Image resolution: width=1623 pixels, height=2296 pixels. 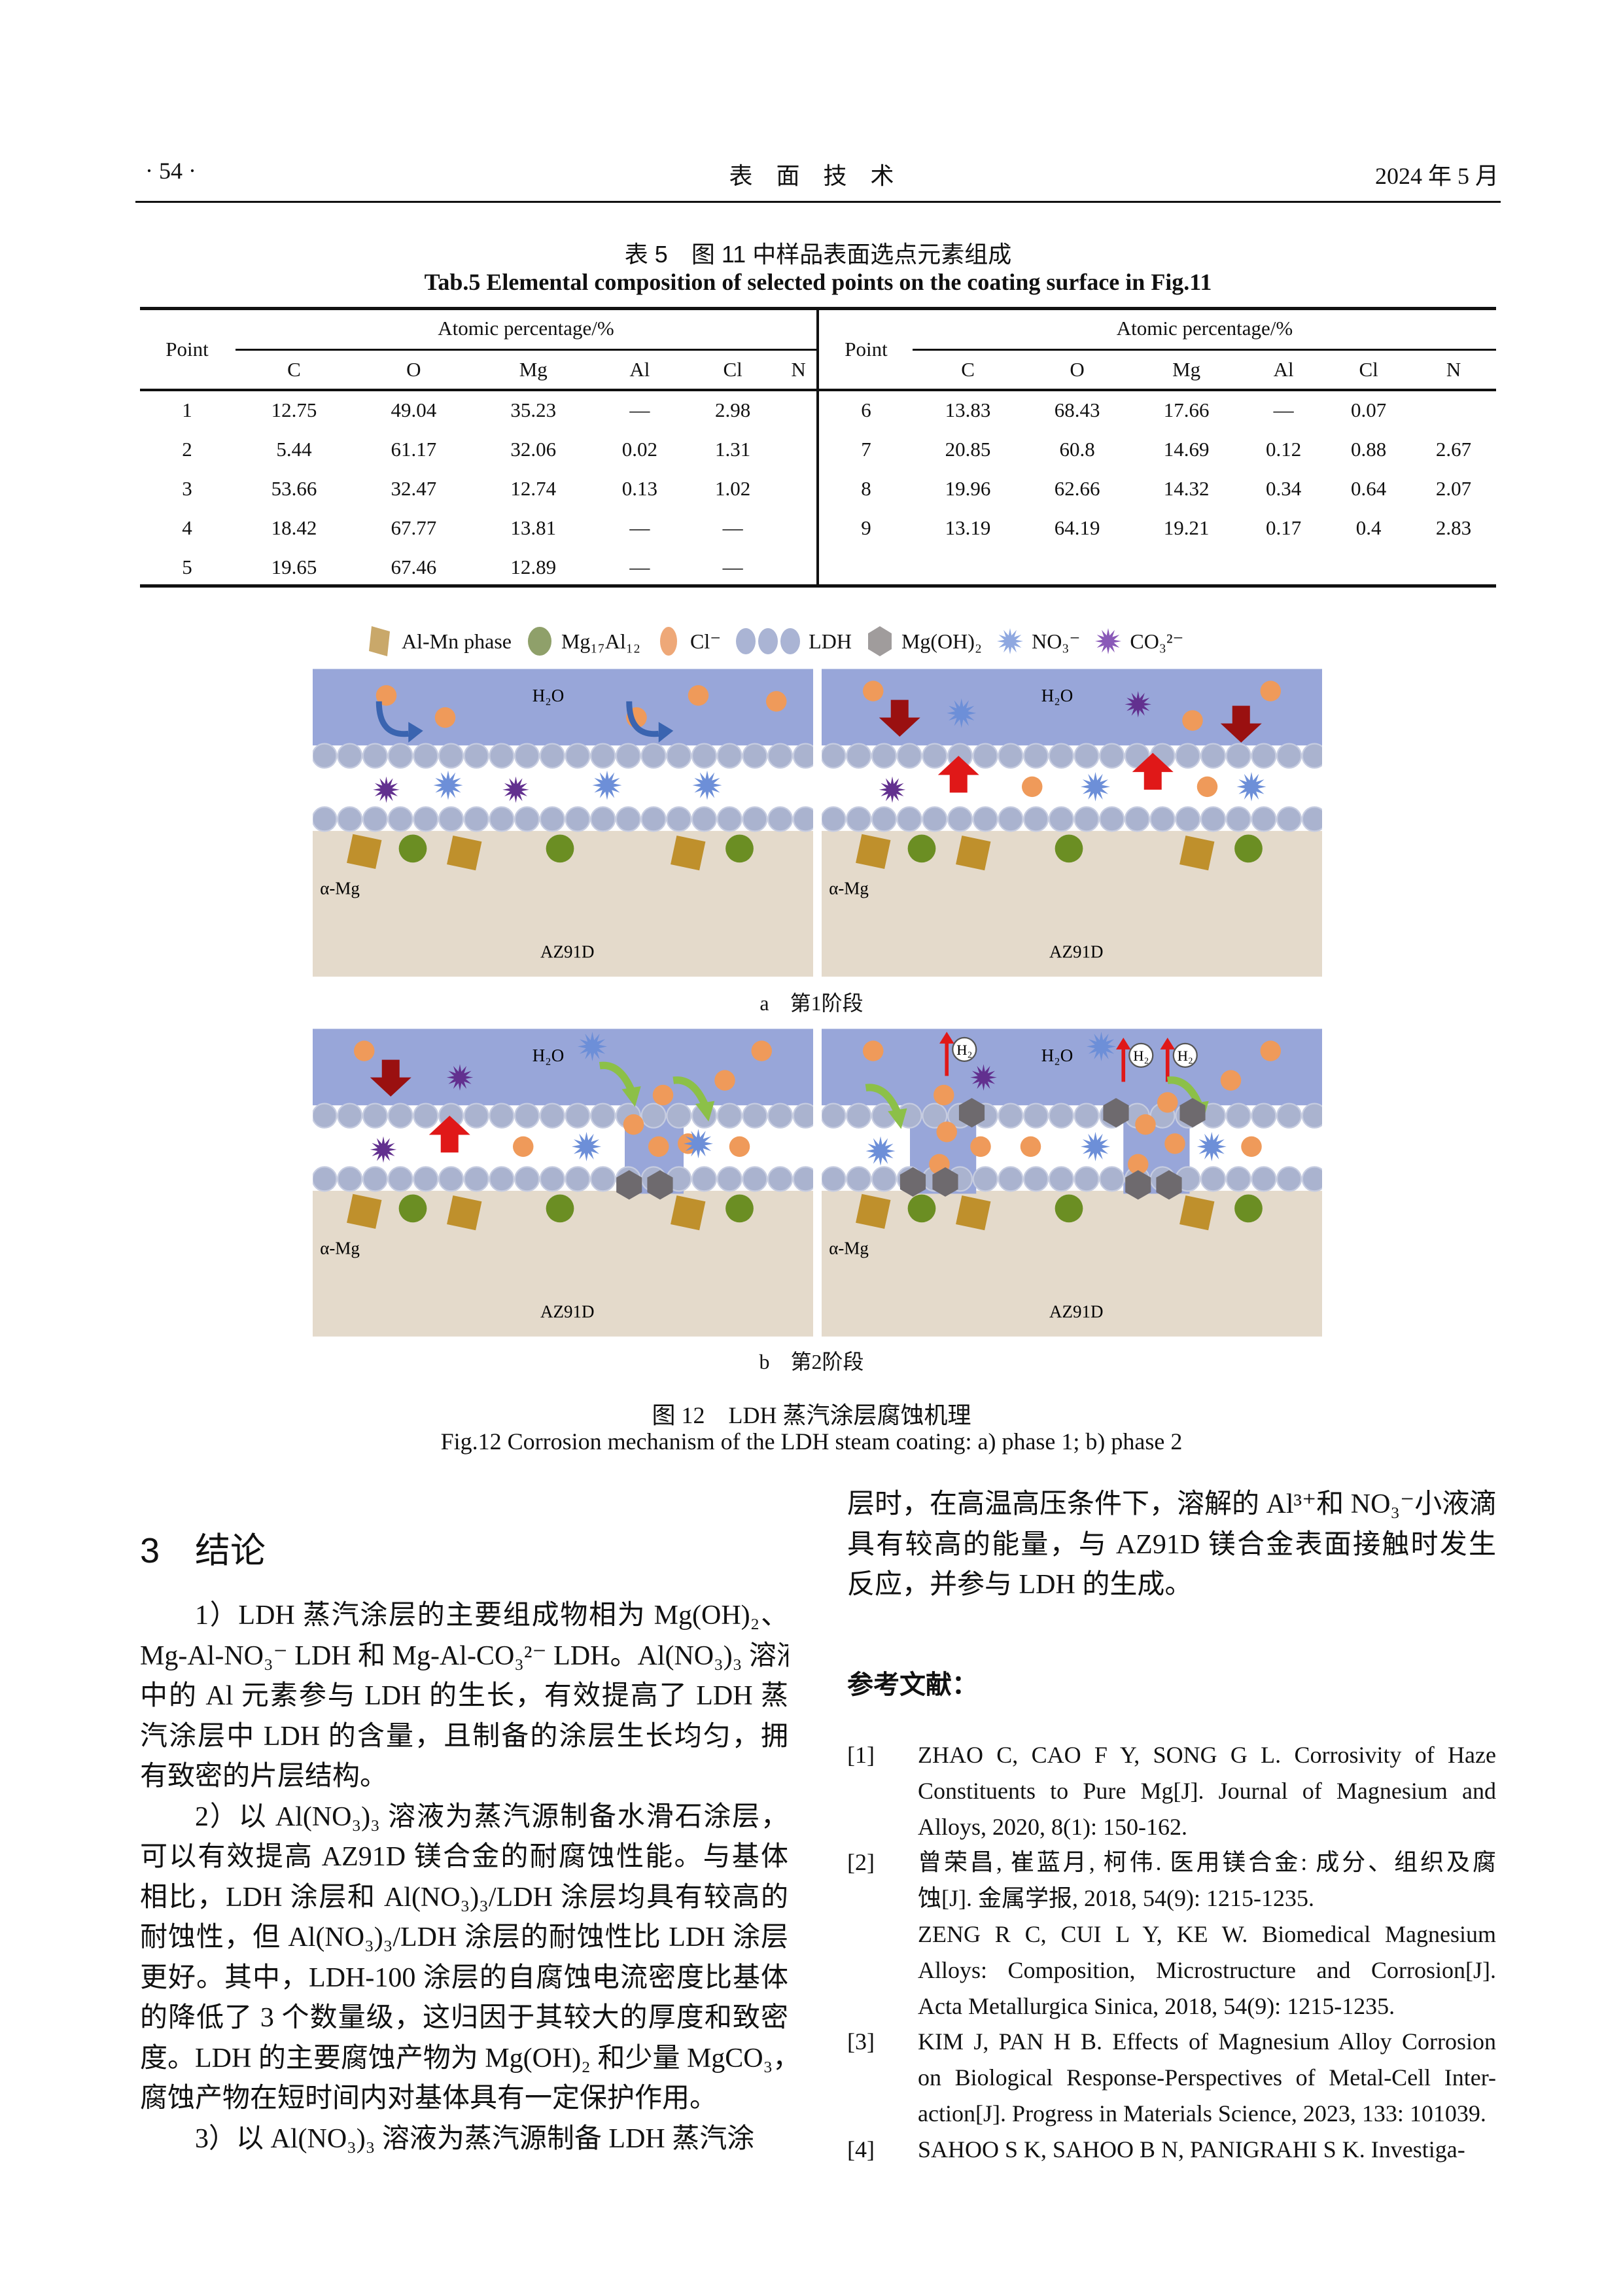 I want to click on text-line: 腐蚀产物在短时间内对基体具有一定保护作用。, so click(x=429, y=2098).